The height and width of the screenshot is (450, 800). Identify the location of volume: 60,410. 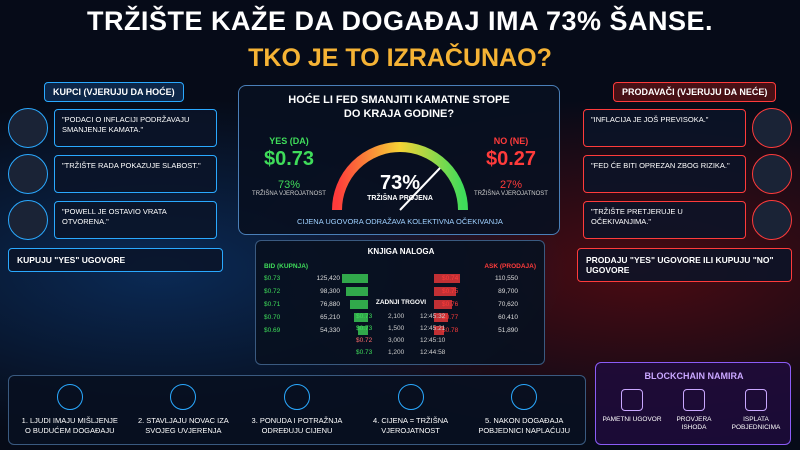
(508, 317).